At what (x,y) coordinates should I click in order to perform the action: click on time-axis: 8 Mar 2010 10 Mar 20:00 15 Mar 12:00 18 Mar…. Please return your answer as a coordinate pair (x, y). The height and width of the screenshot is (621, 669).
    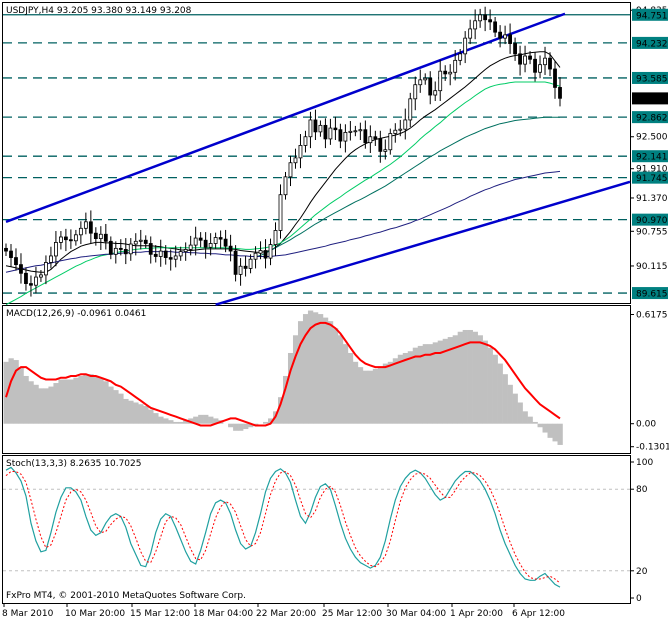
    Looking at the image, I should click on (283, 611).